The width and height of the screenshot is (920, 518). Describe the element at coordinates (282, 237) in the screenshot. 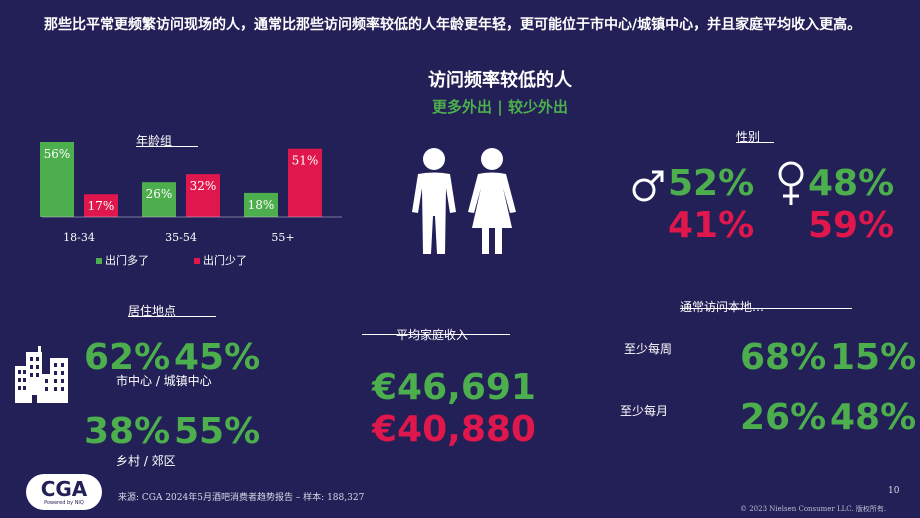

I see `x-tick-label: 55+` at that location.